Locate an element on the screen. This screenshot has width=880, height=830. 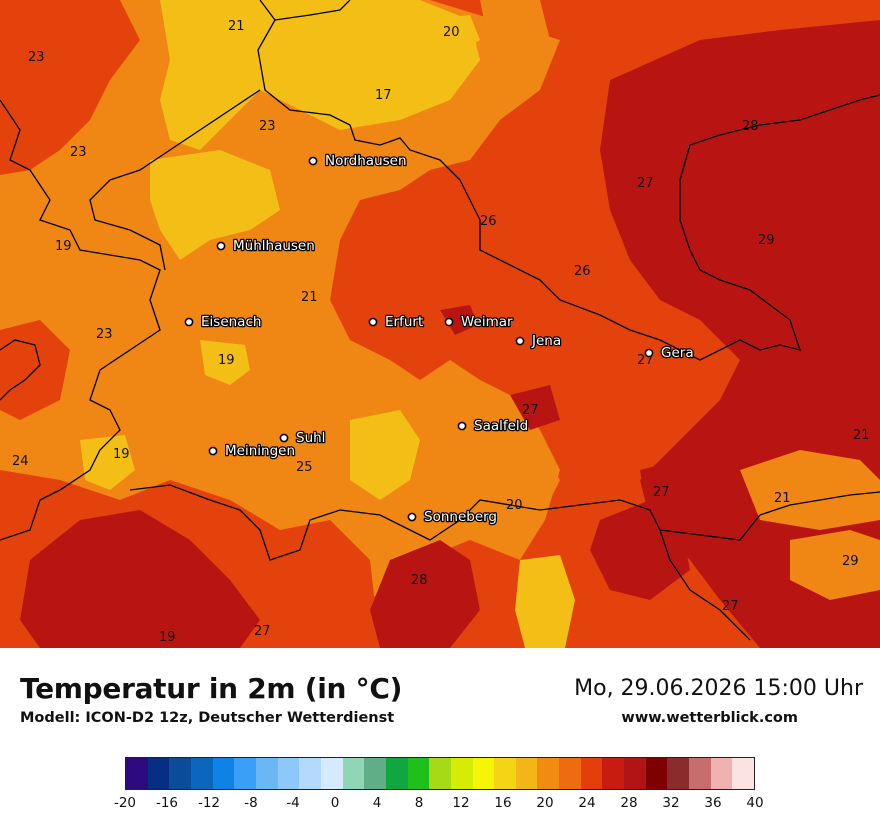
temp-label: 20 is located at coordinates (451, 32).